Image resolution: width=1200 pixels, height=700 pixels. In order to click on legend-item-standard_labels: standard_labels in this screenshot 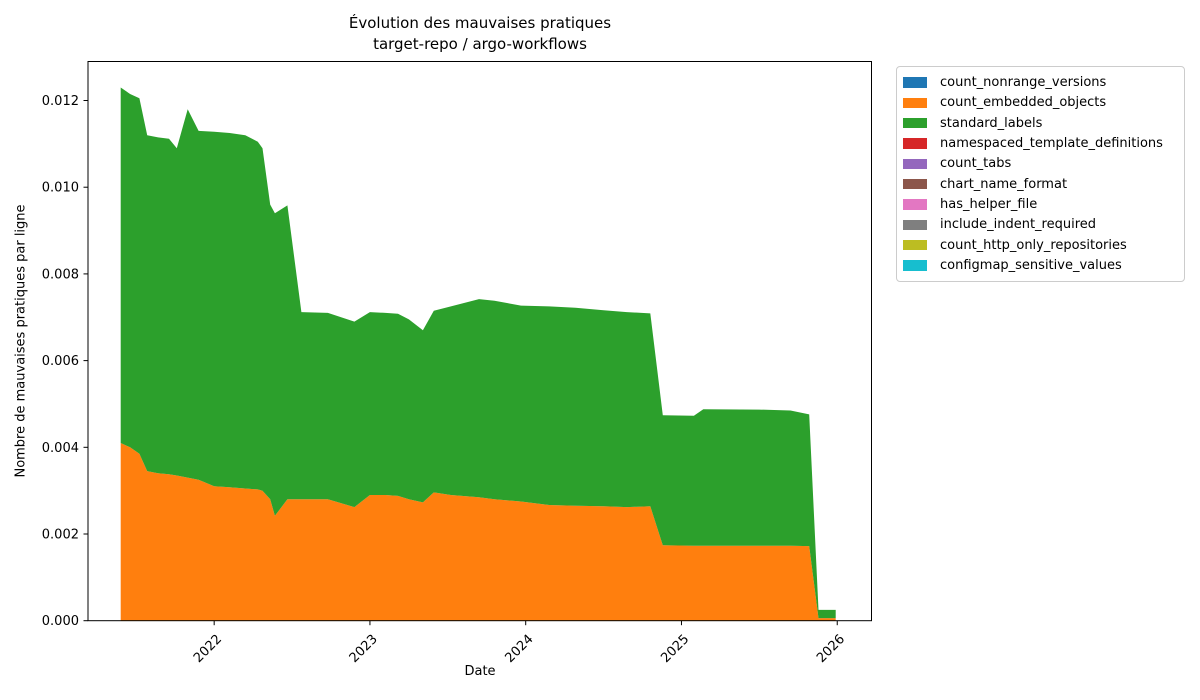, I will do `click(1039, 123)`.